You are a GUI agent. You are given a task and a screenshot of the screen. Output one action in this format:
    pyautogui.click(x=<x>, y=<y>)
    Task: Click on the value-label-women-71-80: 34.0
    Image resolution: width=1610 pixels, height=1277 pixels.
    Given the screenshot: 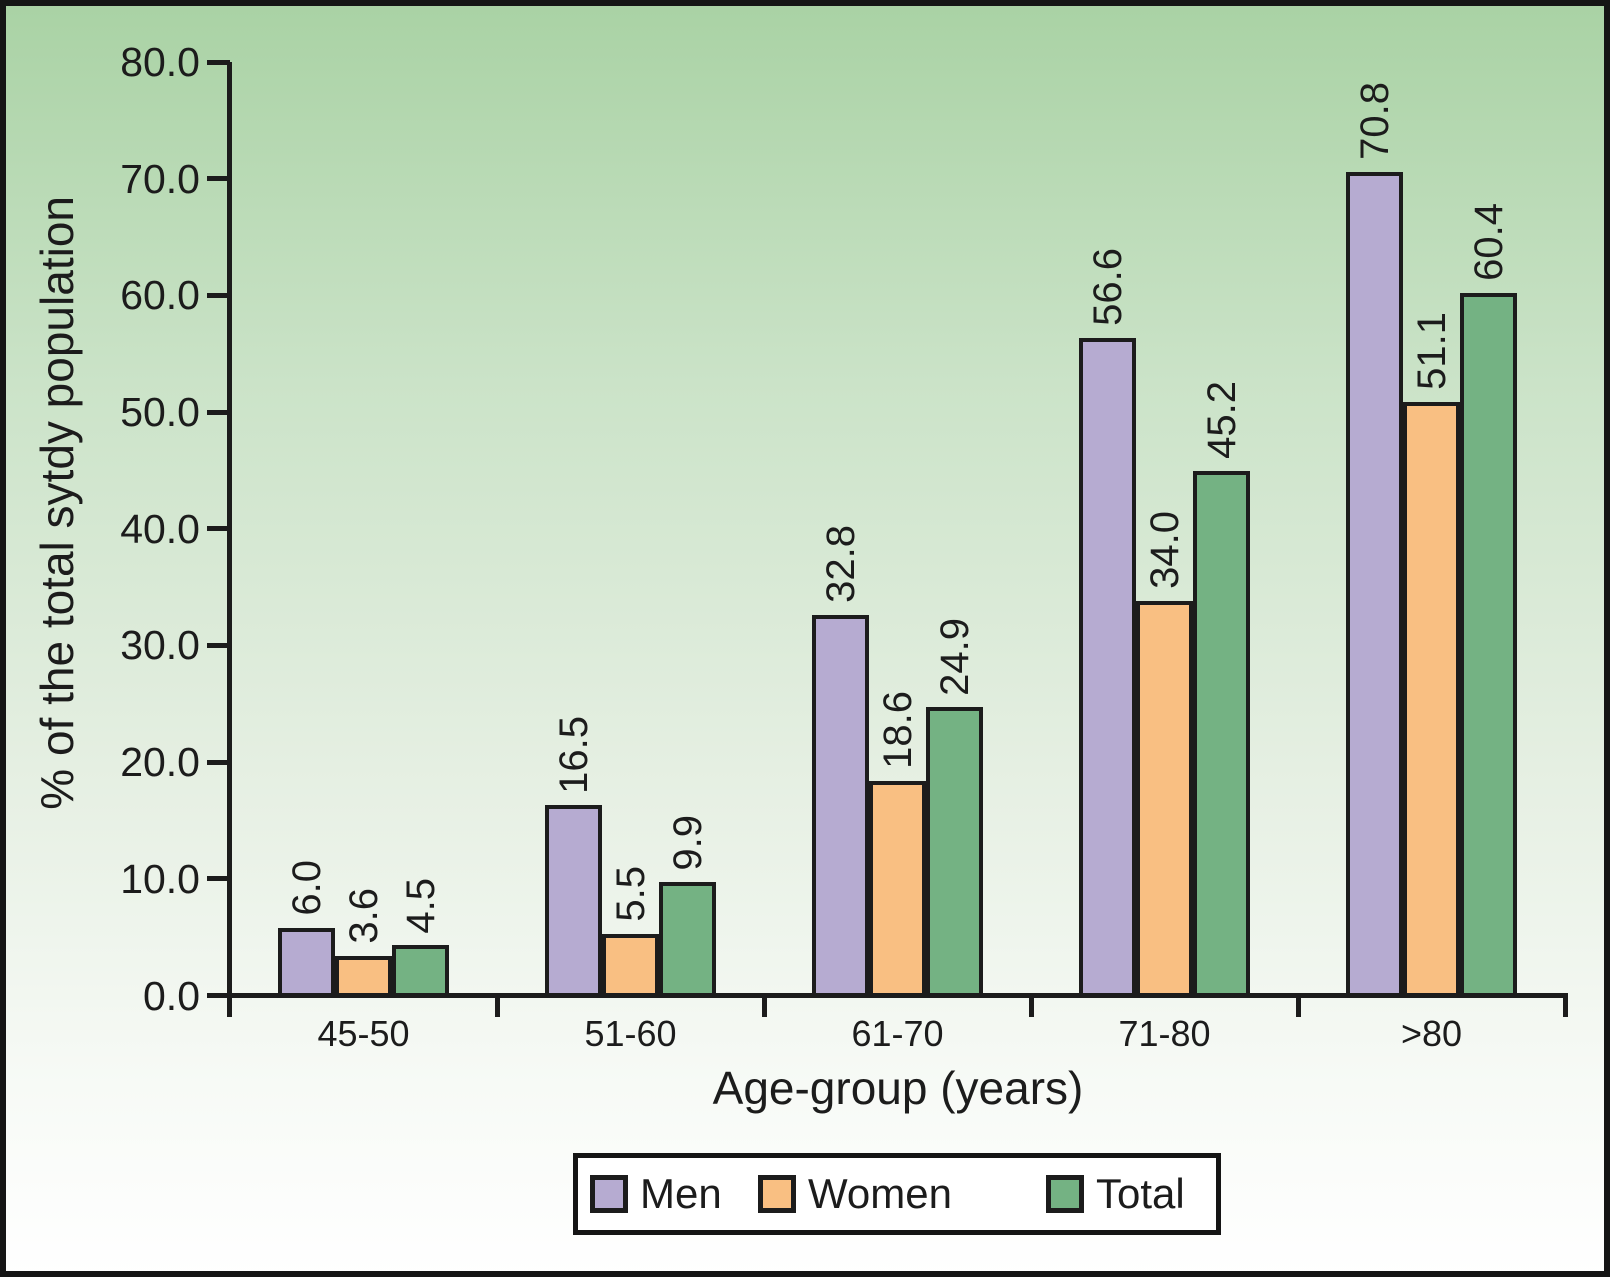 What is the action you would take?
    pyautogui.click(x=1164, y=550)
    